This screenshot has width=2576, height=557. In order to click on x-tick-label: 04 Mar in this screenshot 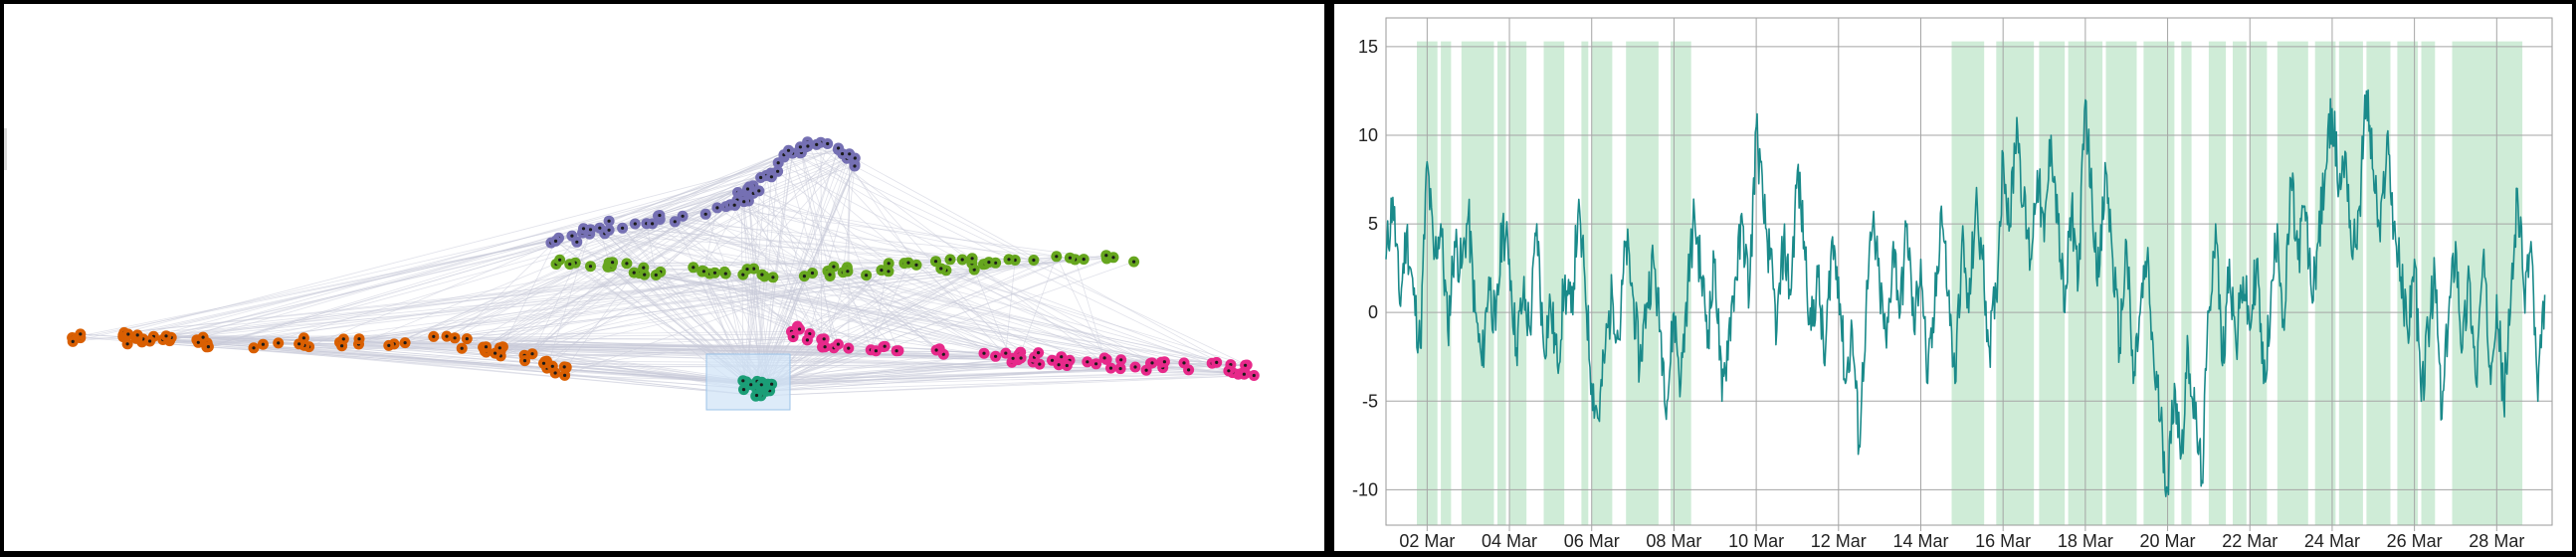, I will do `click(1510, 541)`.